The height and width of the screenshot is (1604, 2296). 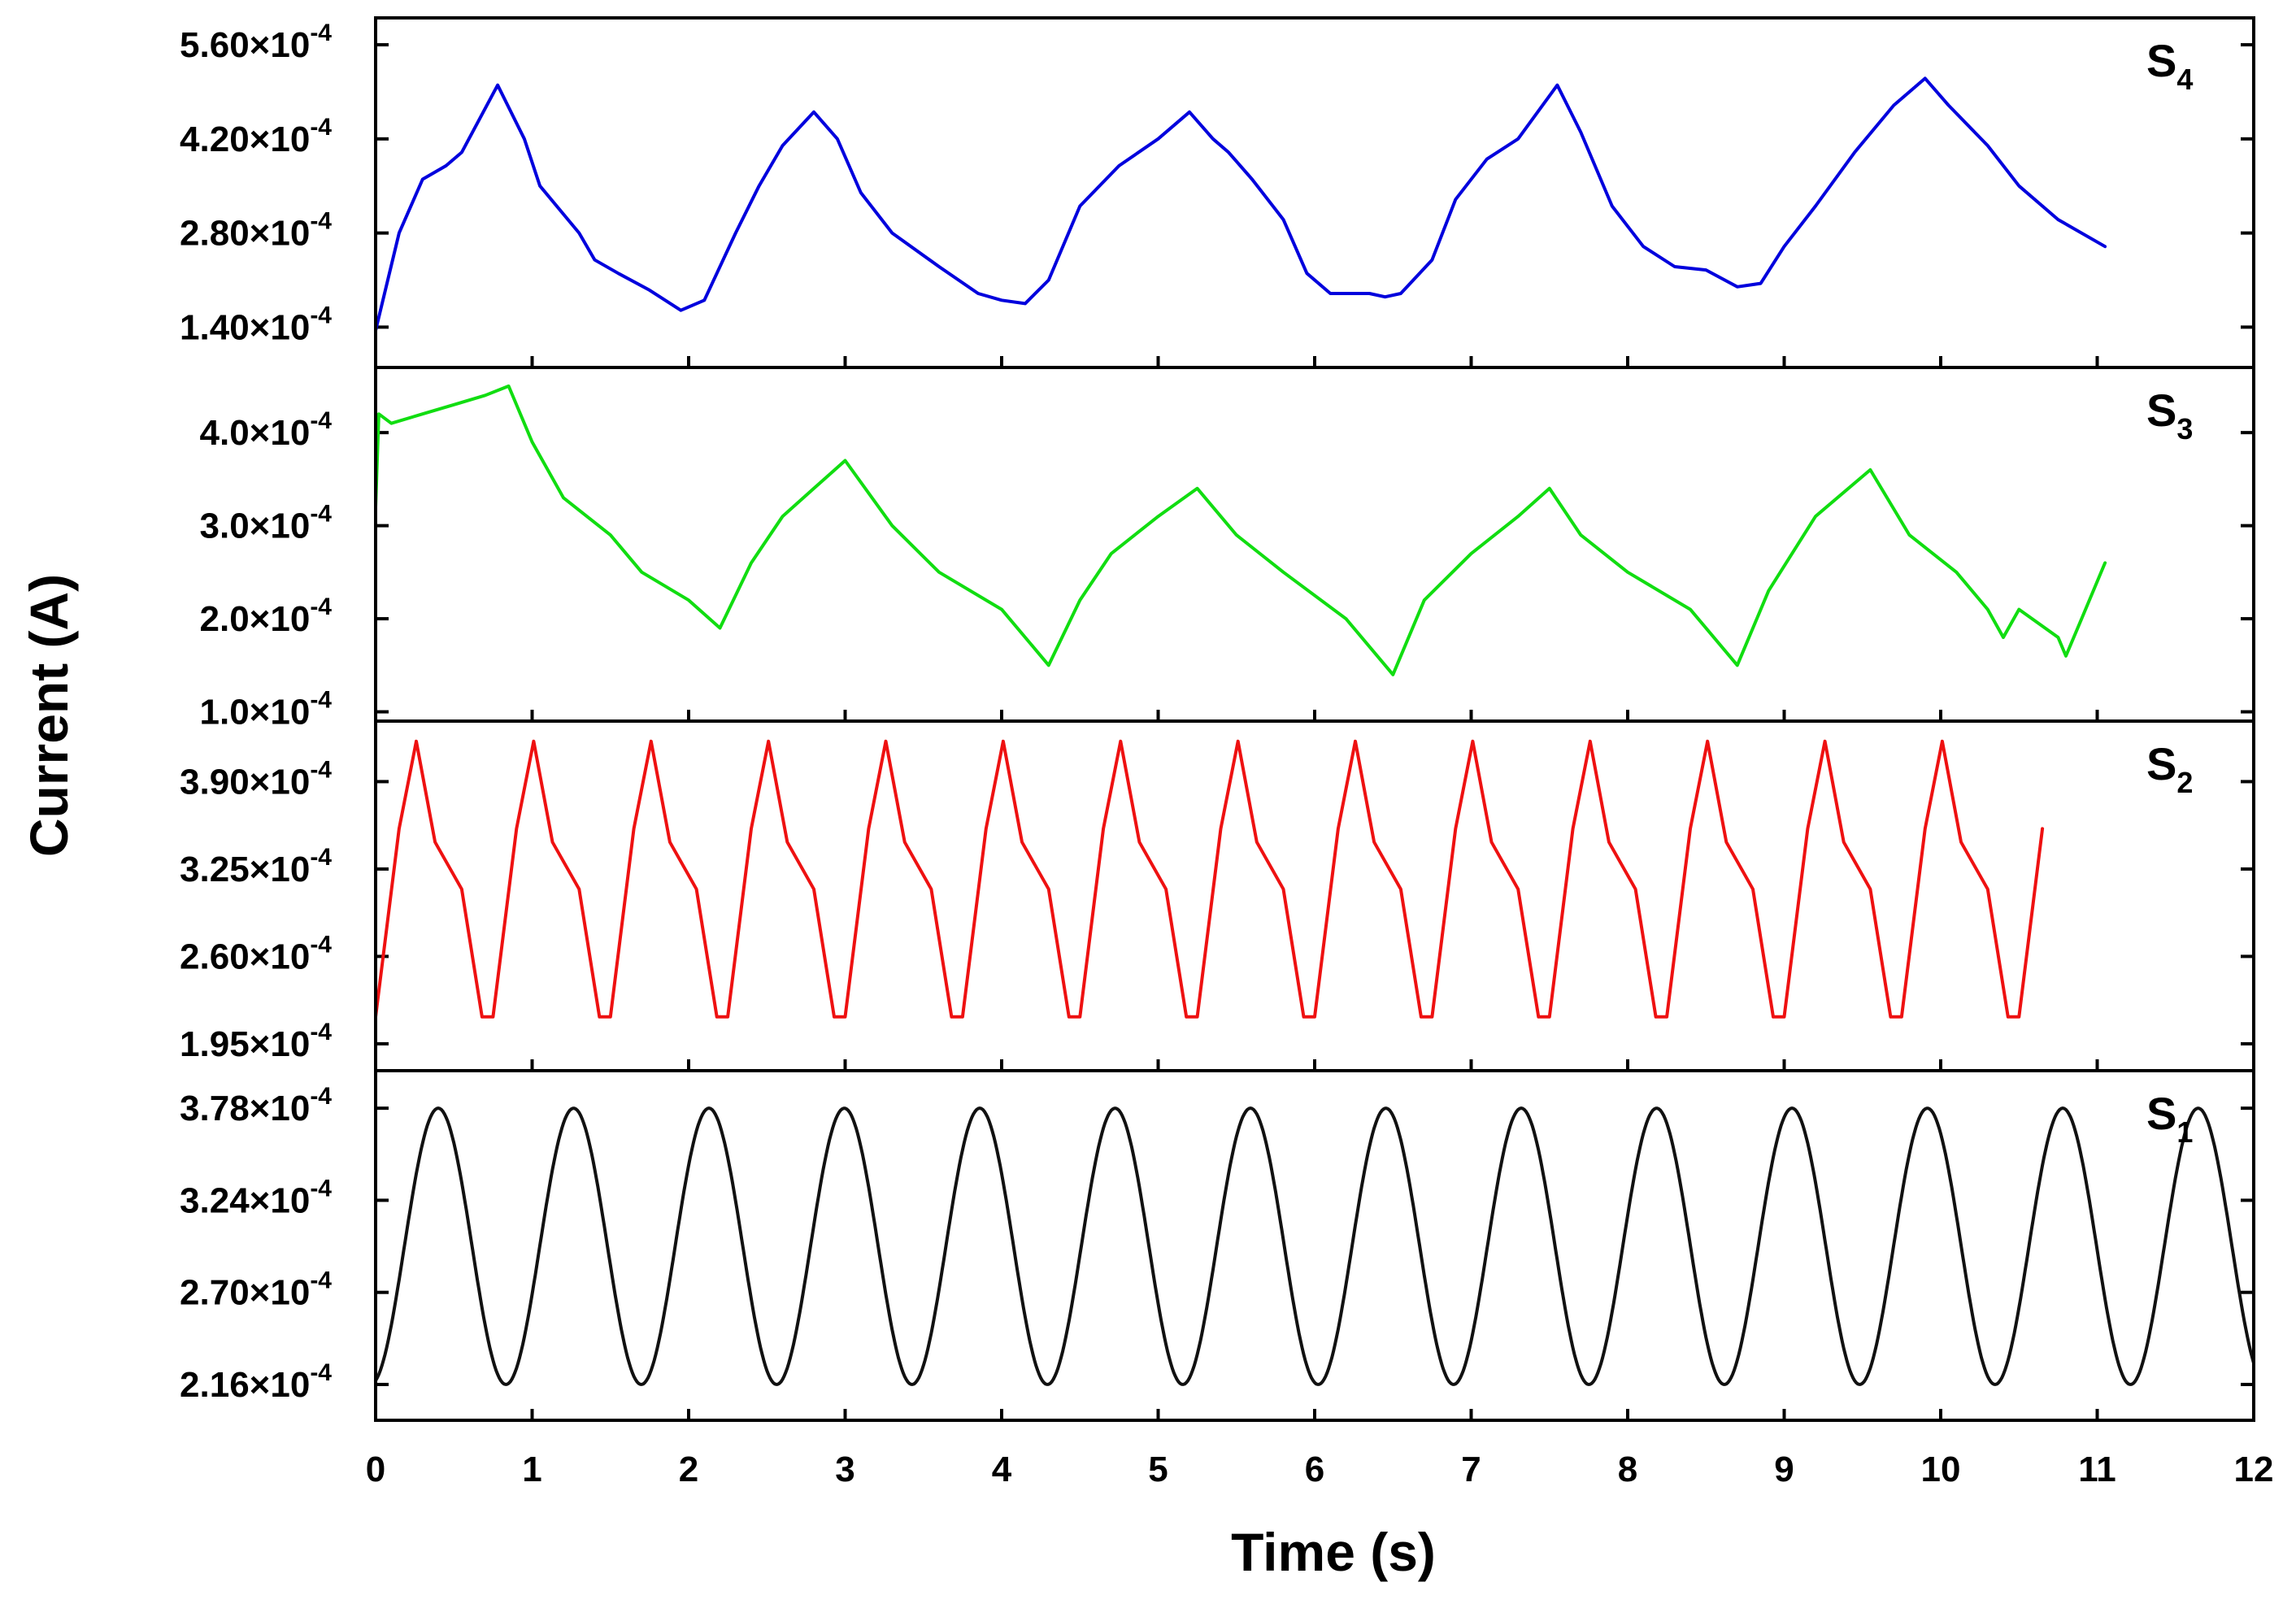 I want to click on x-tick-label-6: 6, so click(x=1314, y=1469).